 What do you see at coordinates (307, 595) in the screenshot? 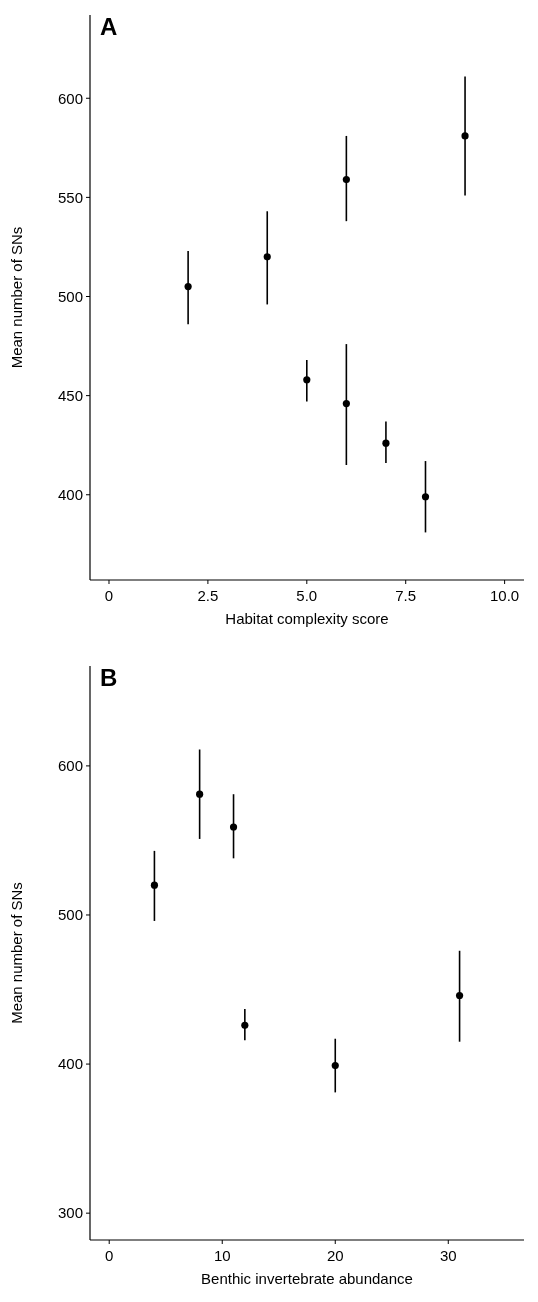
I see `x-tick-label: 5.0` at bounding box center [307, 595].